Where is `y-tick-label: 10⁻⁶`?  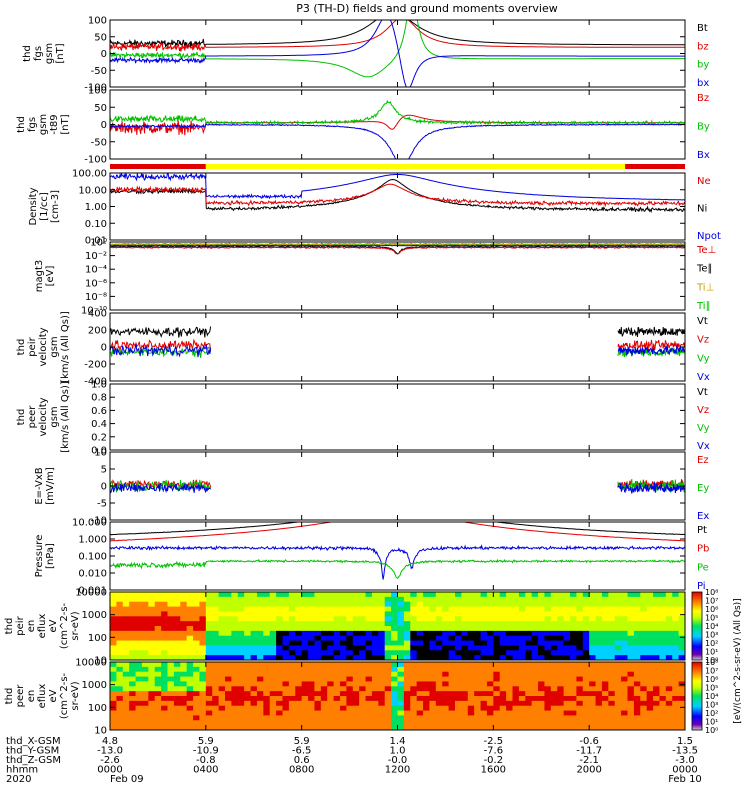 y-tick-label: 10⁻⁶ is located at coordinates (96, 283).